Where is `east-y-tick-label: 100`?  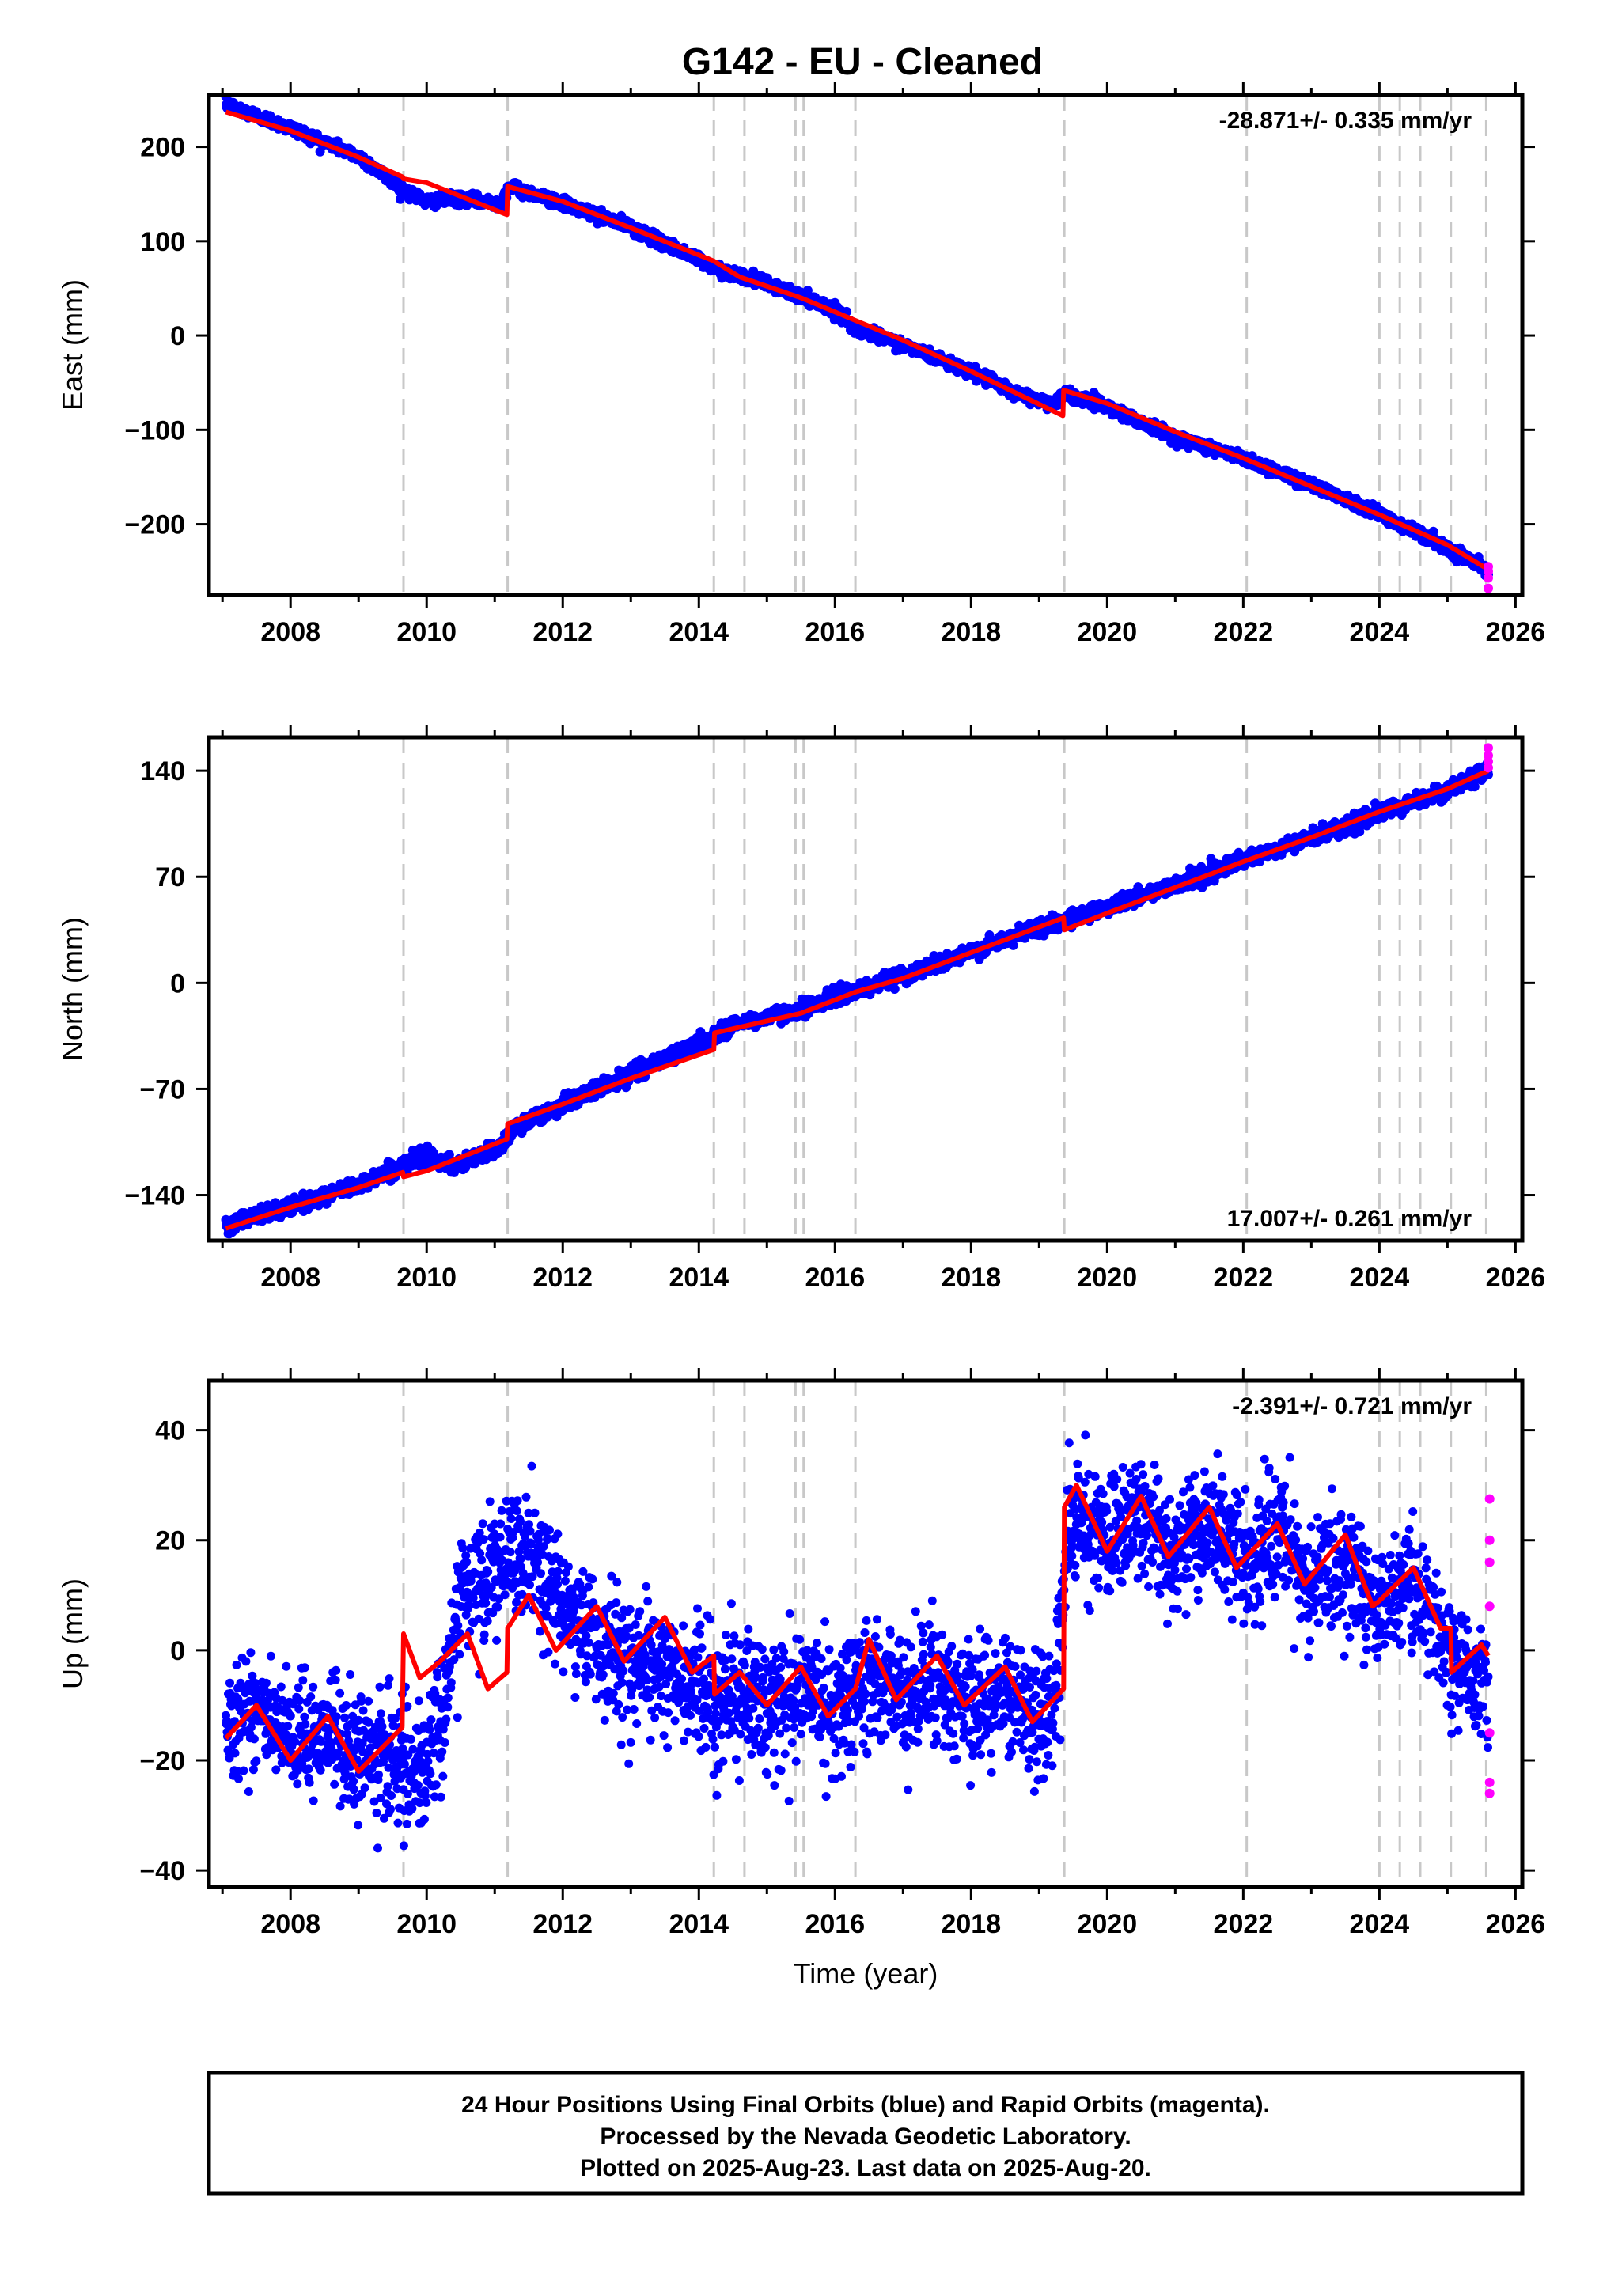 east-y-tick-label: 100 is located at coordinates (162, 242).